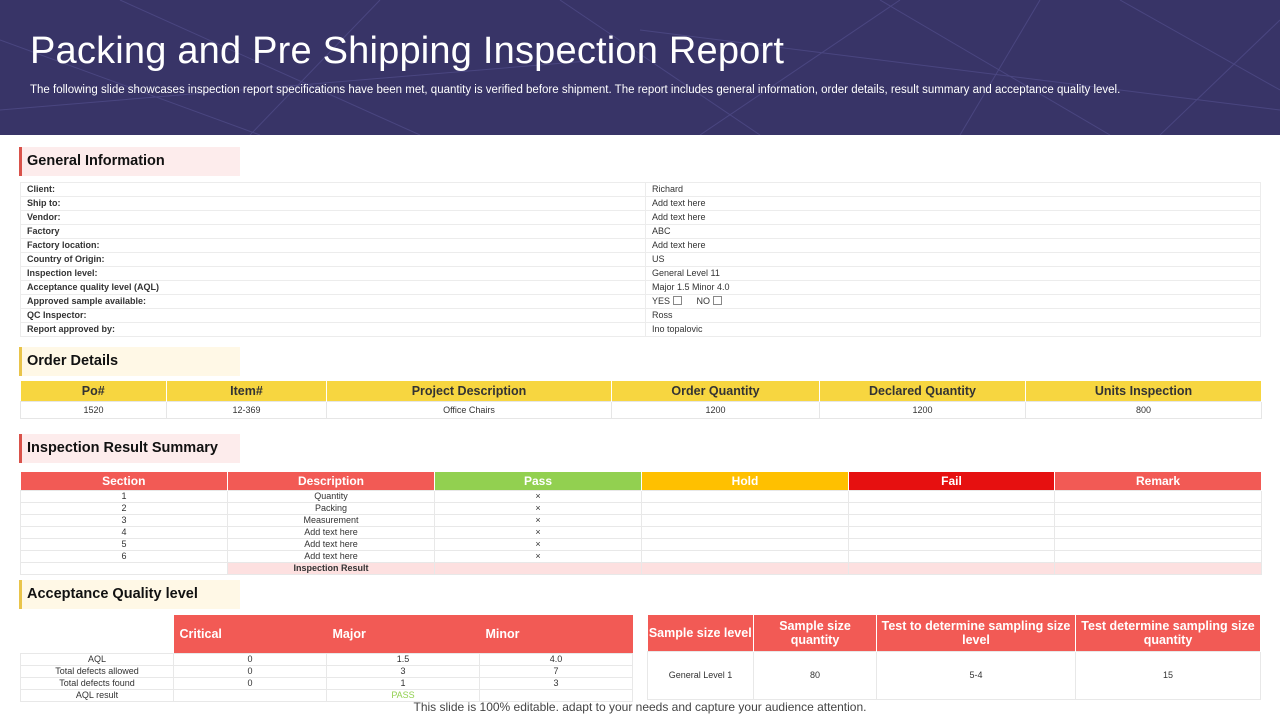  What do you see at coordinates (953, 259) in the screenshot?
I see `country-value: US` at bounding box center [953, 259].